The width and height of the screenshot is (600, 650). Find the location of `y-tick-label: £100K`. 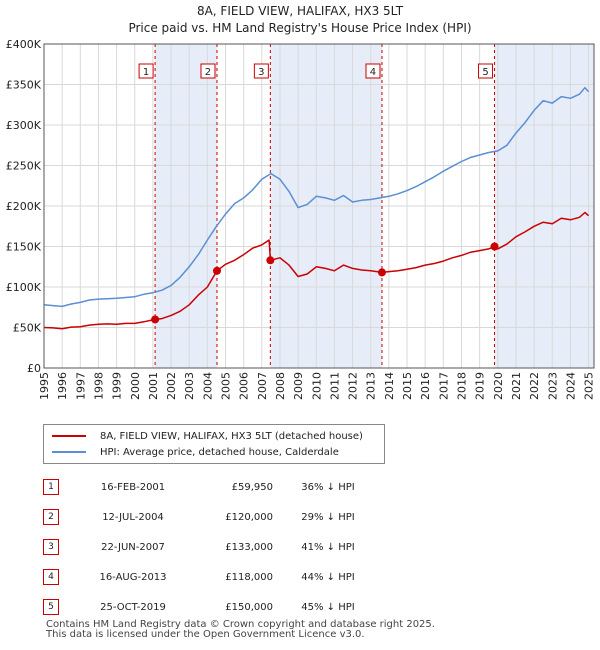

y-tick-label: £100K is located at coordinates (24, 287).